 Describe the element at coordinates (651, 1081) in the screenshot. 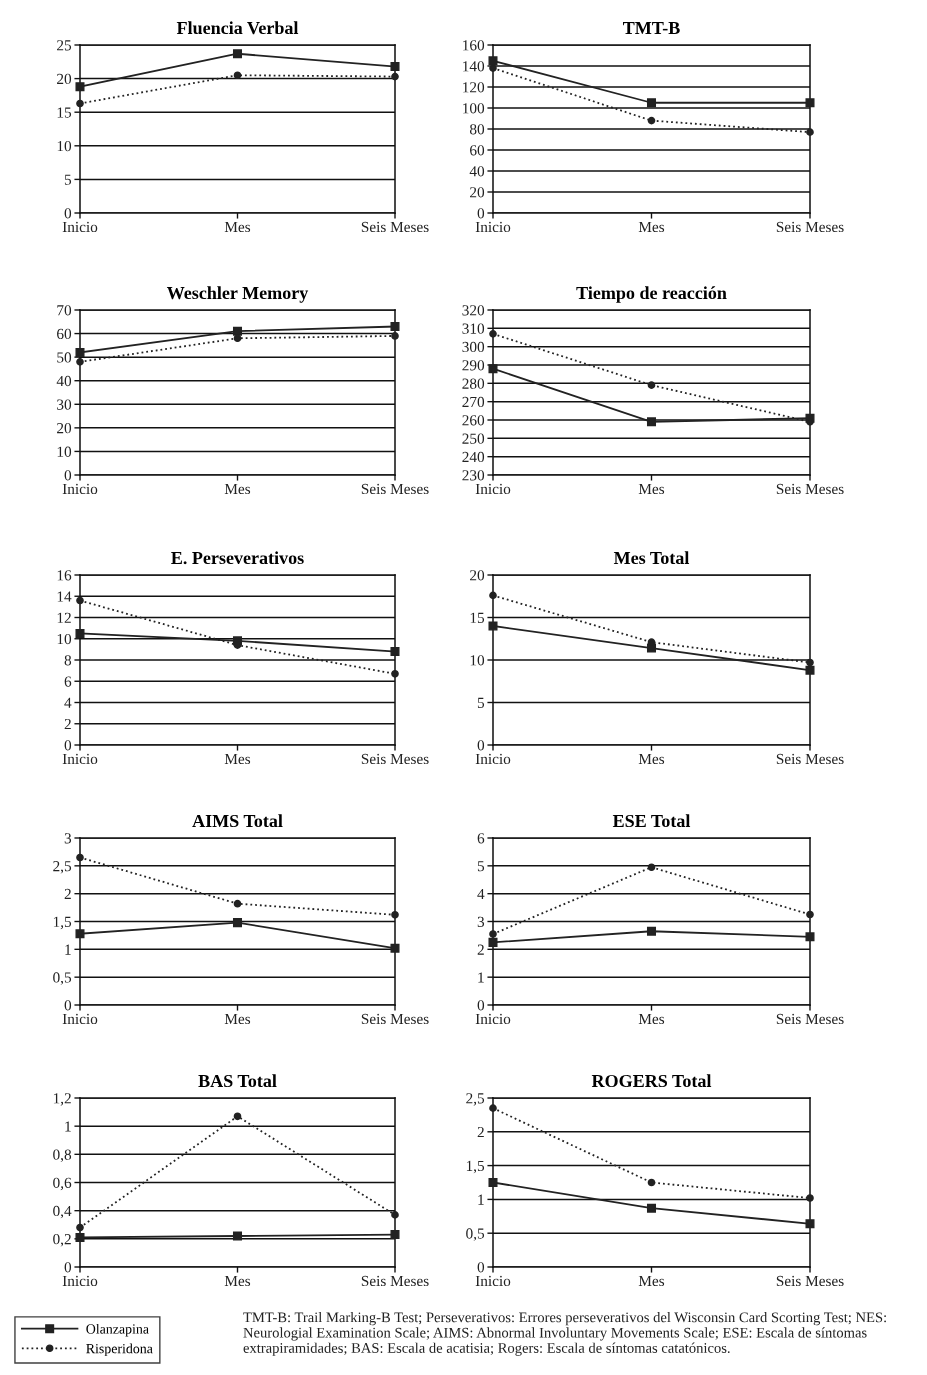

I see `chart-title: ROGERS Total` at that location.